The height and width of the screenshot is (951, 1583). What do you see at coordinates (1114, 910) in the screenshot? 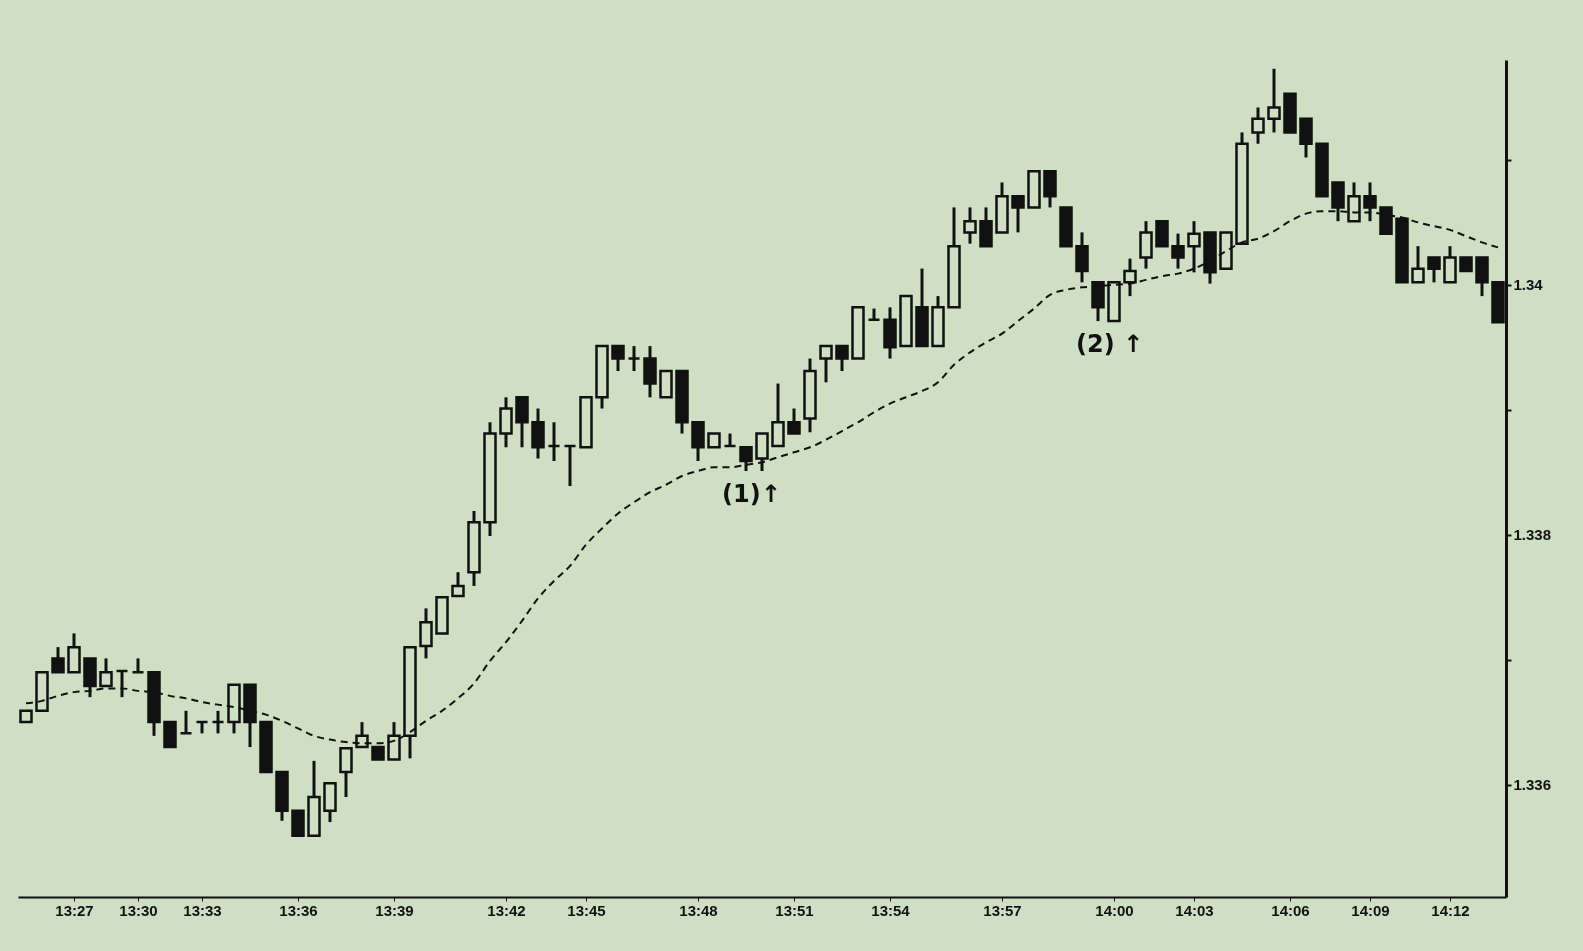
I see `x-tick-label: 14:00` at bounding box center [1114, 910].